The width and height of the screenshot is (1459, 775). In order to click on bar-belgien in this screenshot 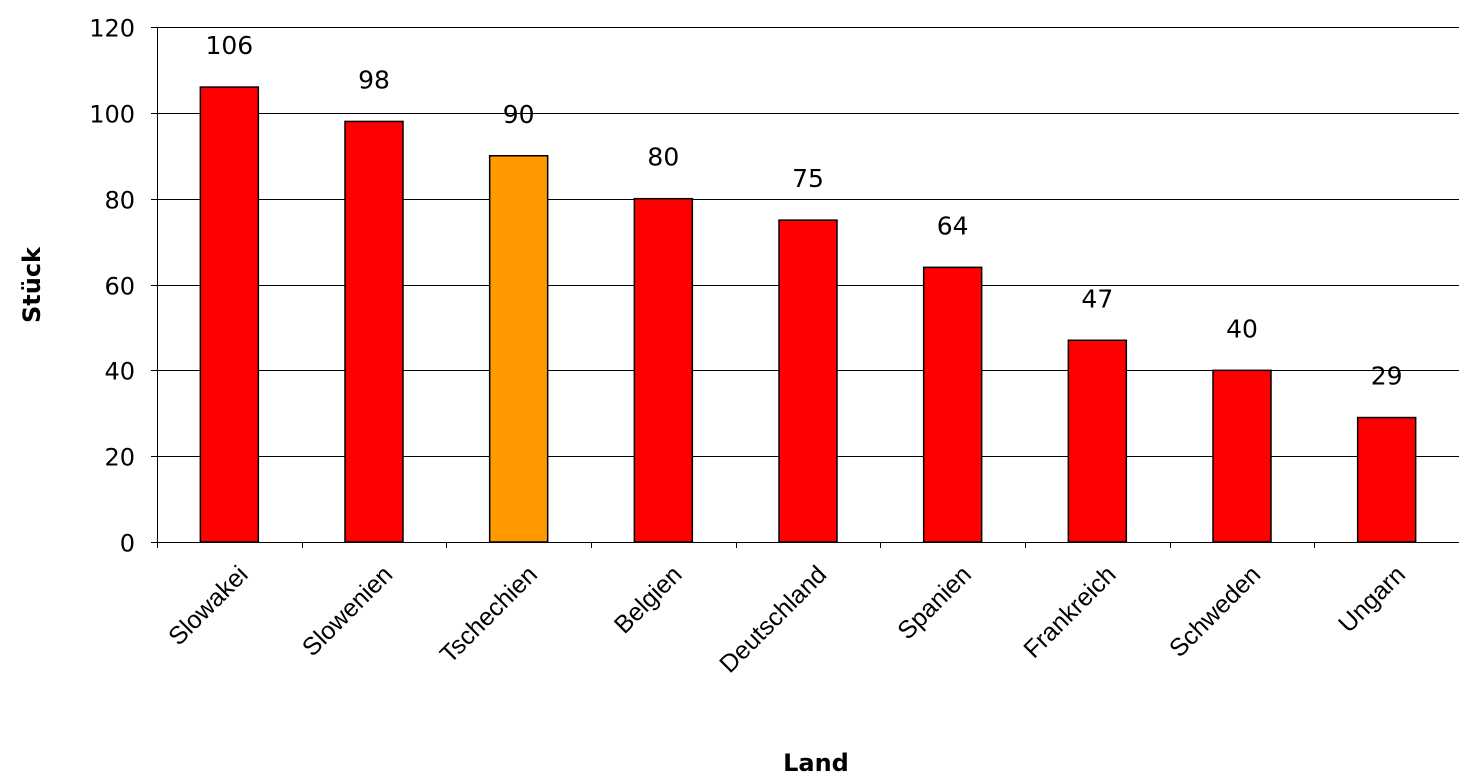, I will do `click(663, 370)`.